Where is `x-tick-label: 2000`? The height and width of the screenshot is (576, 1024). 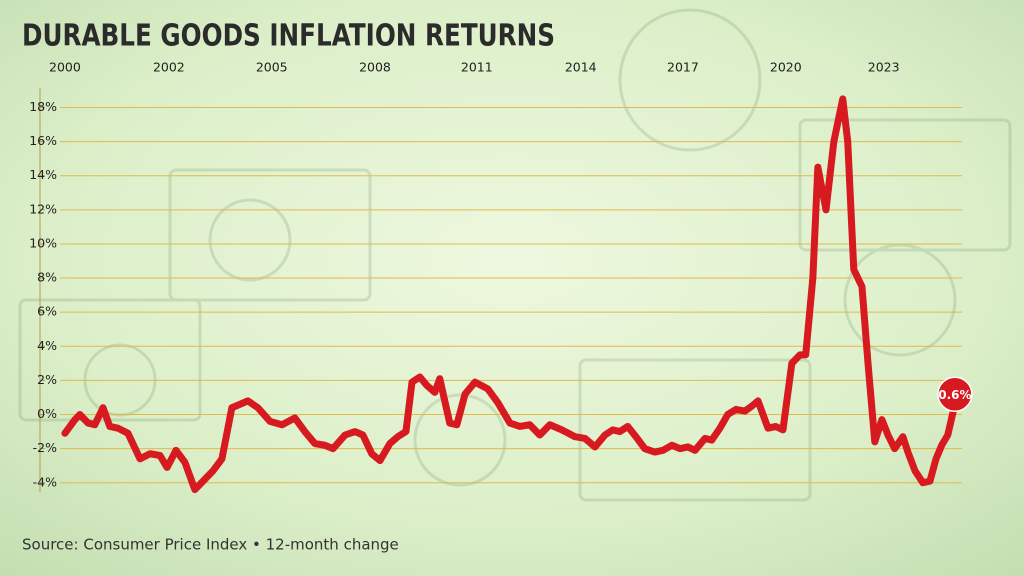
x-tick-label: 2000 is located at coordinates (65, 67).